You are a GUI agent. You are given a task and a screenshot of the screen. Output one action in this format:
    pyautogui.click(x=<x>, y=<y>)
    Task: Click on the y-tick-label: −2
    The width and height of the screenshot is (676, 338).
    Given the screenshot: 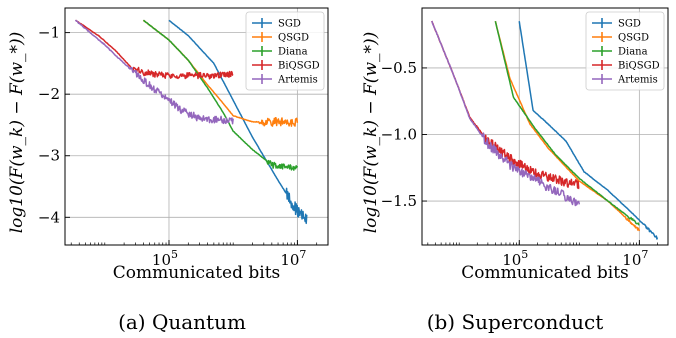 What is the action you would take?
    pyautogui.click(x=49, y=94)
    